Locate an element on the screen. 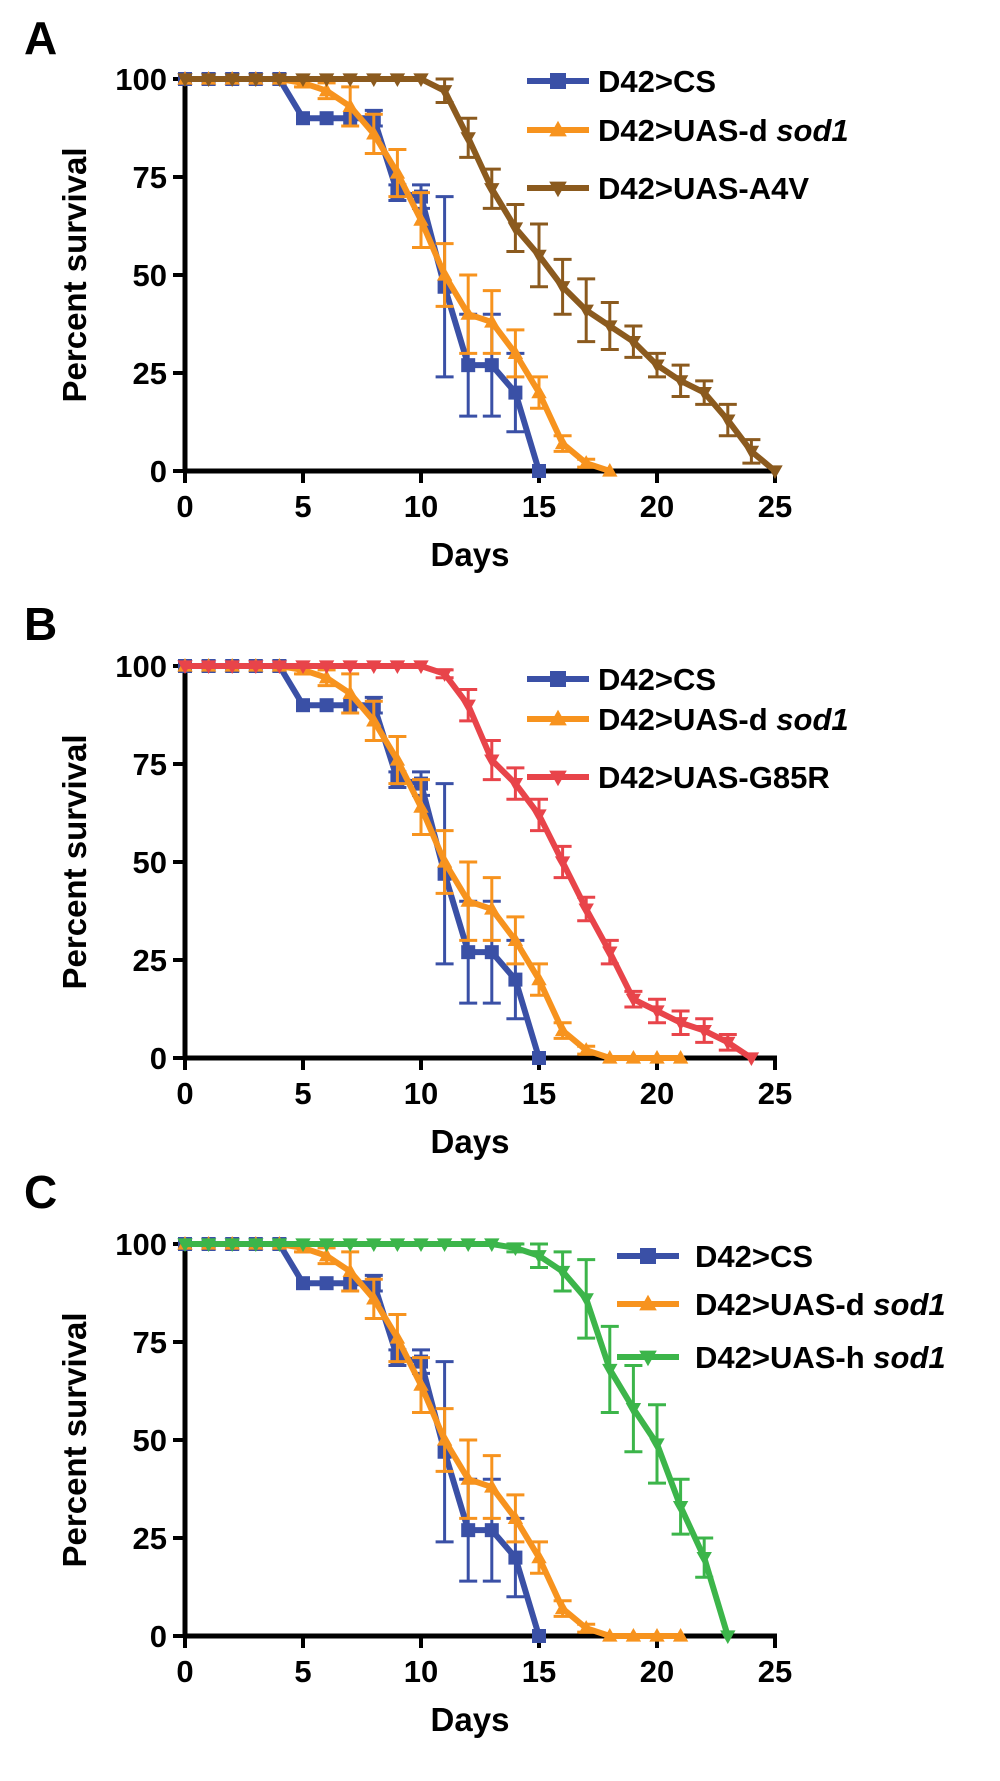  x-tick-label: 20 is located at coordinates (657, 506).